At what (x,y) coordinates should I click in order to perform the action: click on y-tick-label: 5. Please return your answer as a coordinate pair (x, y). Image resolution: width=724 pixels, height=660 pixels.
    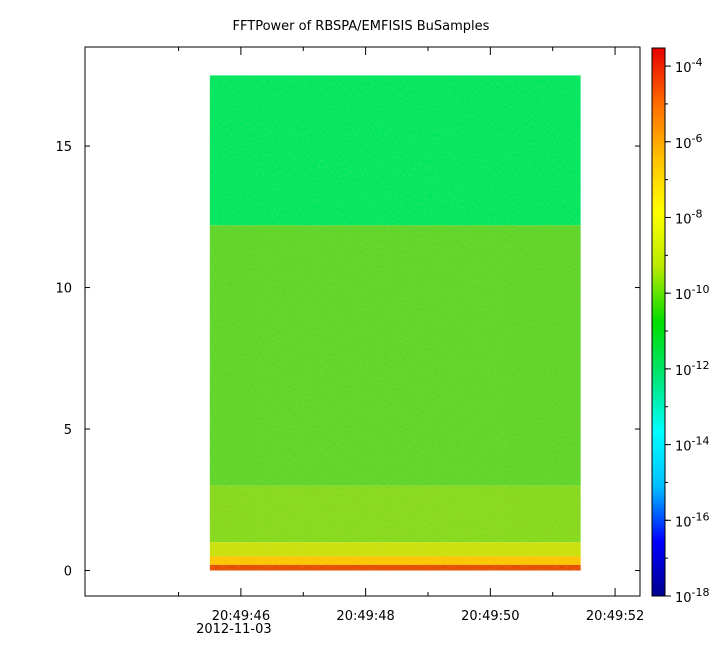
    Looking at the image, I should click on (68, 430).